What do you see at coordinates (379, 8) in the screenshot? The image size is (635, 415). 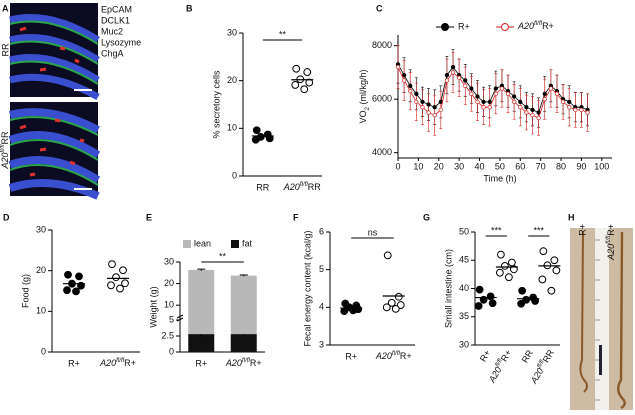 I see `panel-label: C` at bounding box center [379, 8].